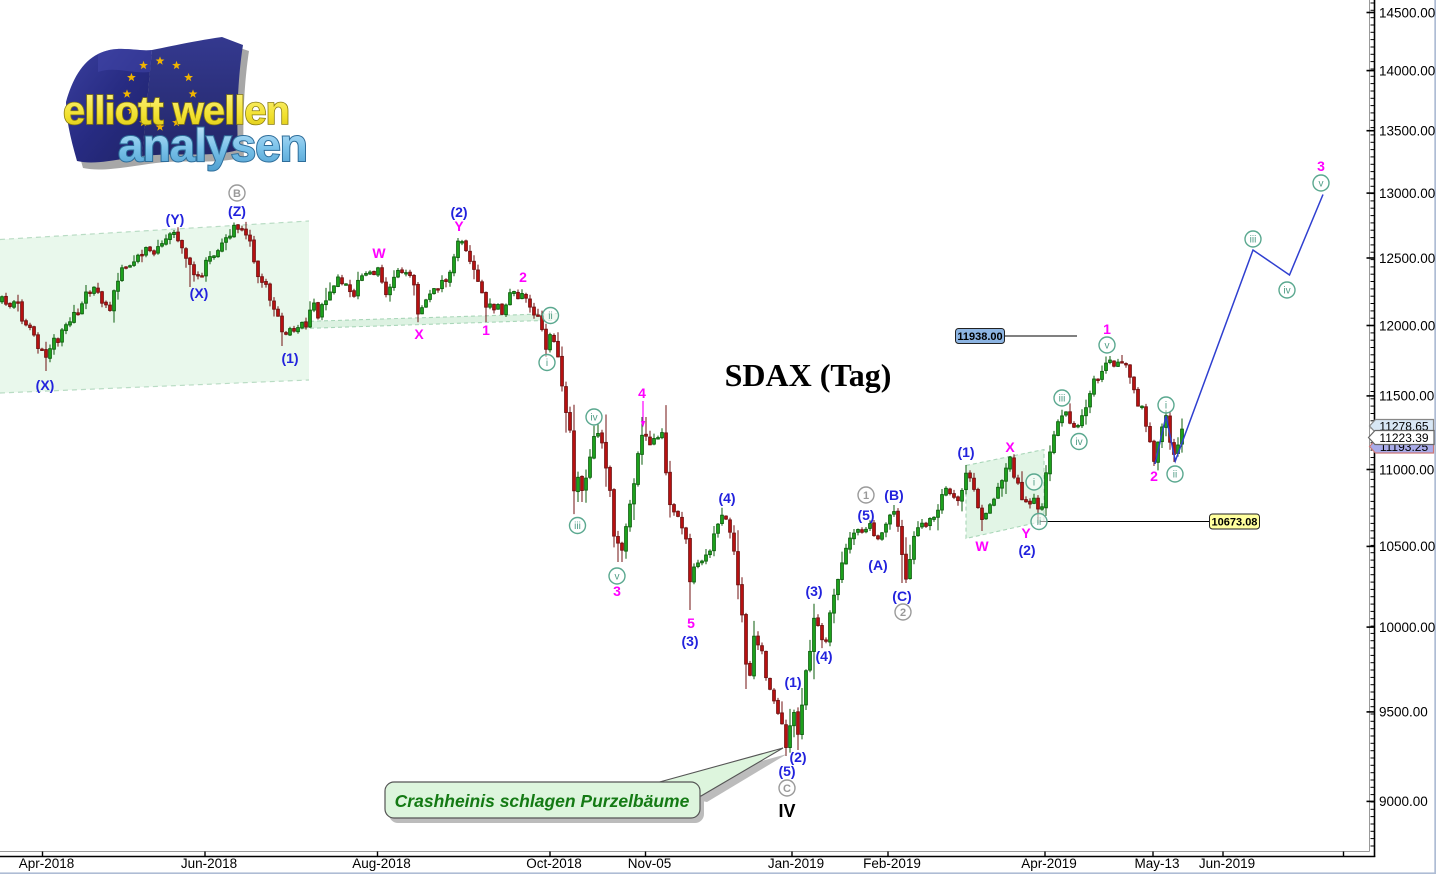  I want to click on svg-text: B, so click(237, 194).